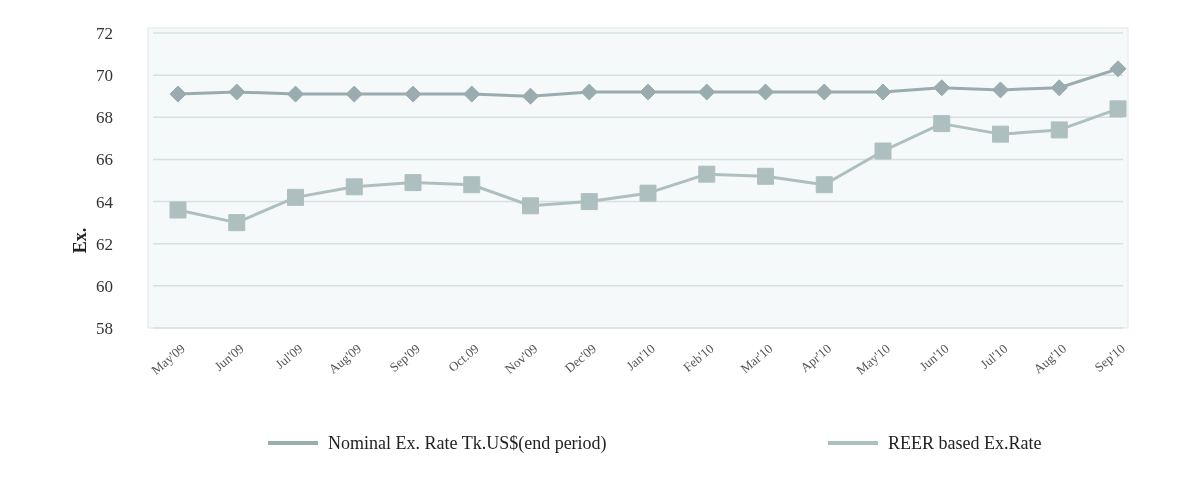  Describe the element at coordinates (965, 443) in the screenshot. I see `legend-label: REER based Ex.Rate` at that location.